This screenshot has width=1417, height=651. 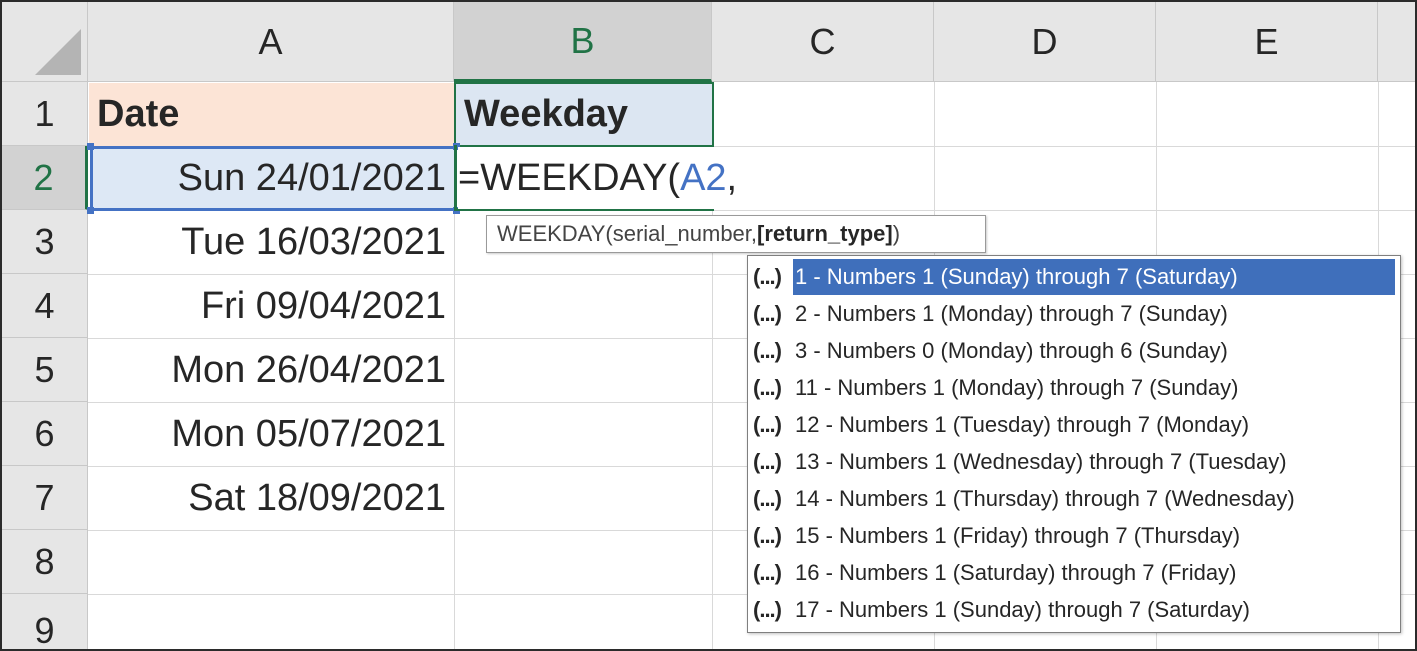 What do you see at coordinates (317, 498) in the screenshot?
I see `cell-a7: Sat 18/09/2021` at bounding box center [317, 498].